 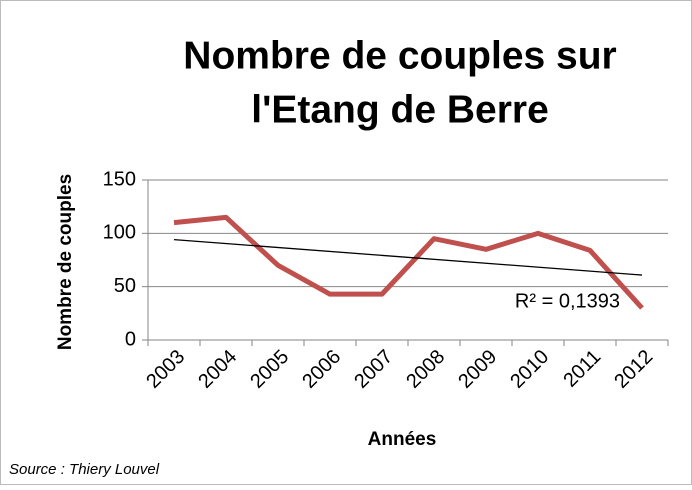 I want to click on x-axis-title: Années, so click(x=402, y=439).